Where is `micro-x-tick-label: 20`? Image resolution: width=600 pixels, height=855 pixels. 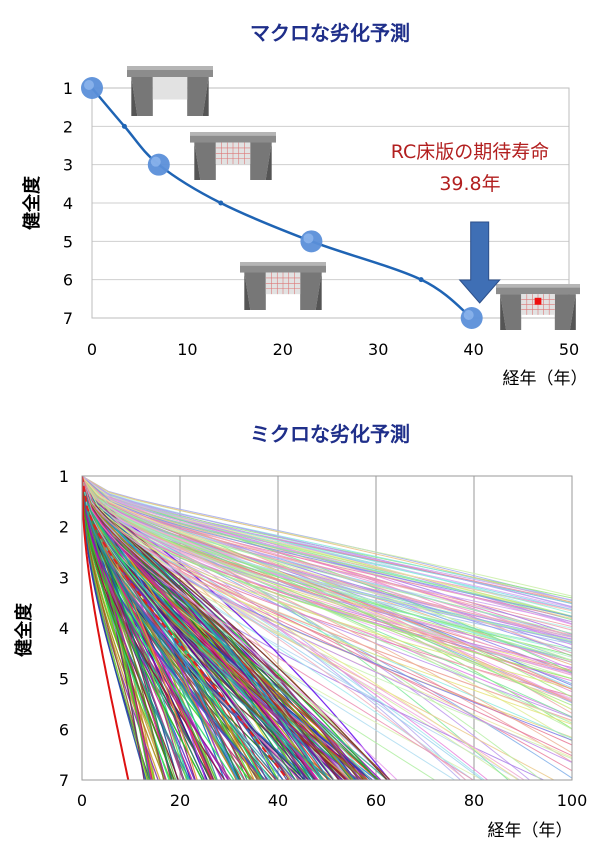 micro-x-tick-label: 20 is located at coordinates (180, 800).